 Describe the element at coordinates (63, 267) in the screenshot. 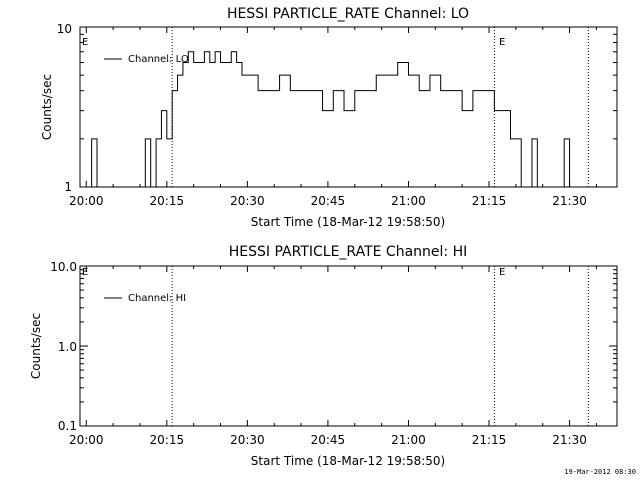

I see `y-tick-label: 10.0` at that location.